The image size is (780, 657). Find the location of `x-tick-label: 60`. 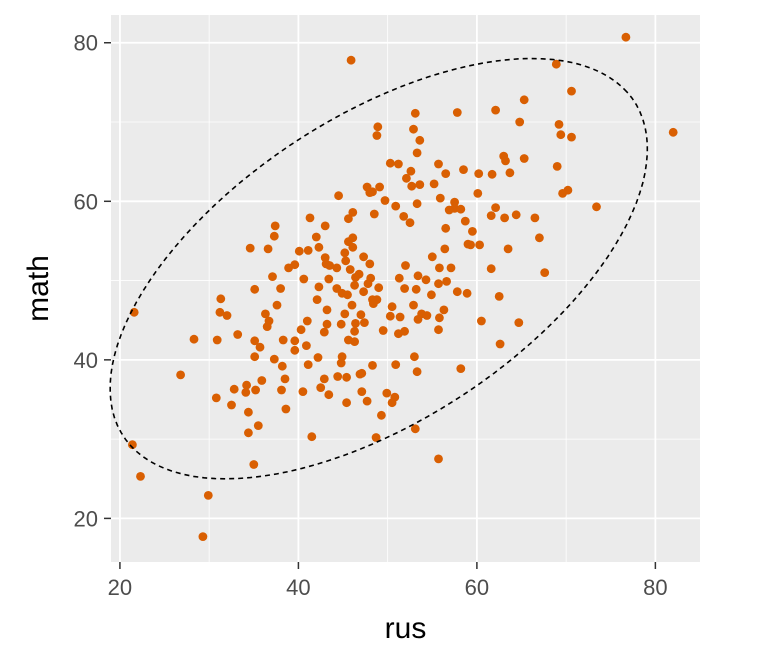

x-tick-label: 60 is located at coordinates (477, 587).